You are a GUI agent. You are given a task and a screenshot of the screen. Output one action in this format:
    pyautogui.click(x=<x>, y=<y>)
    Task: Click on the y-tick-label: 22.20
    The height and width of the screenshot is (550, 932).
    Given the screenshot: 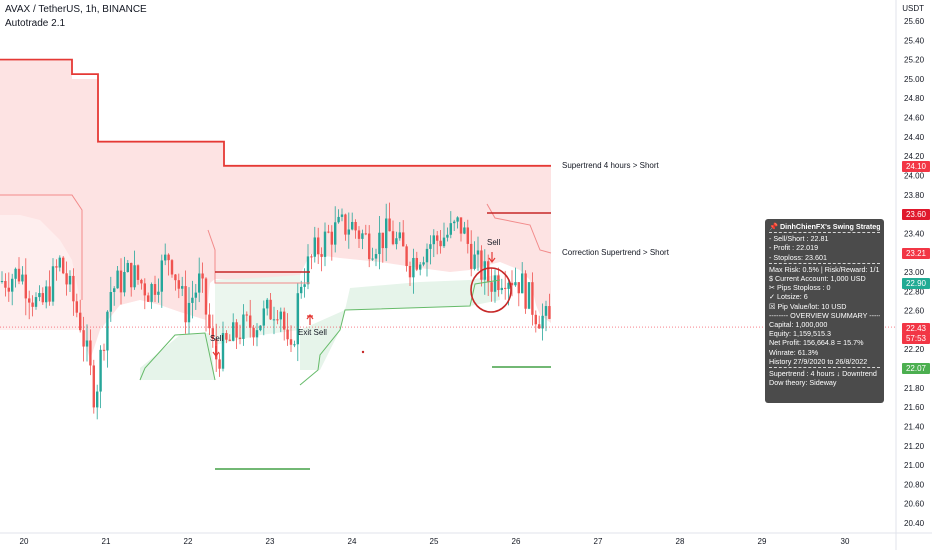 What is the action you would take?
    pyautogui.click(x=914, y=349)
    